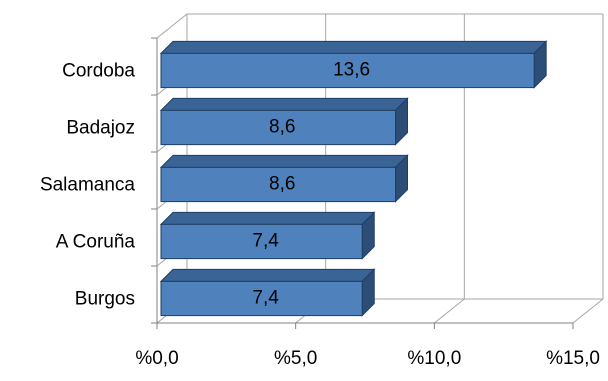  I want to click on data-label-1: 8,6, so click(282, 127).